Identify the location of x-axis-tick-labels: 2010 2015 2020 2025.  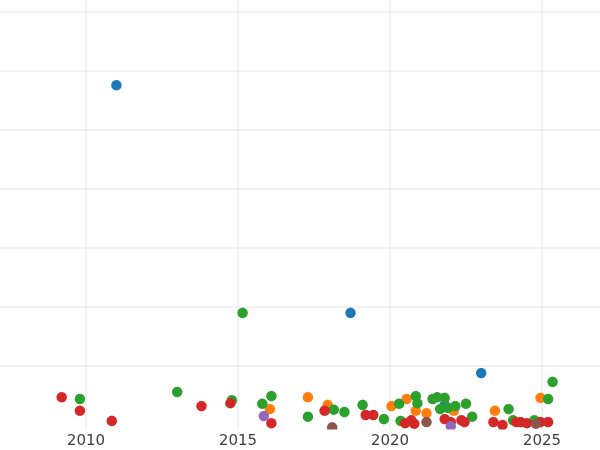
(314, 440).